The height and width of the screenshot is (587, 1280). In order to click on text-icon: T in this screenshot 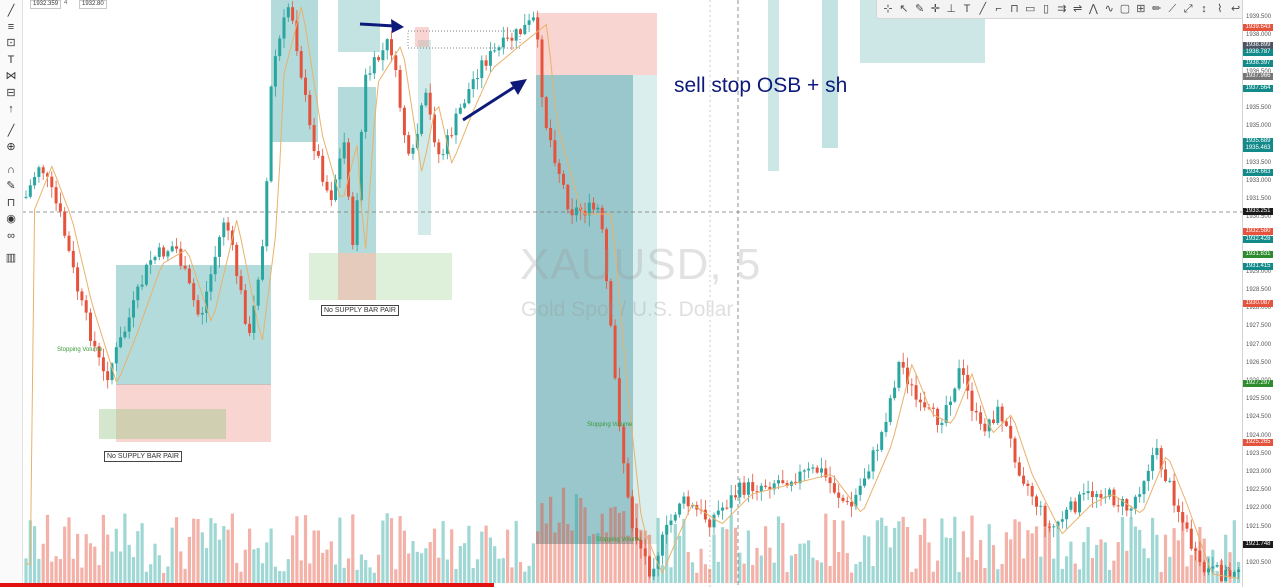, I will do `click(11, 60)`.